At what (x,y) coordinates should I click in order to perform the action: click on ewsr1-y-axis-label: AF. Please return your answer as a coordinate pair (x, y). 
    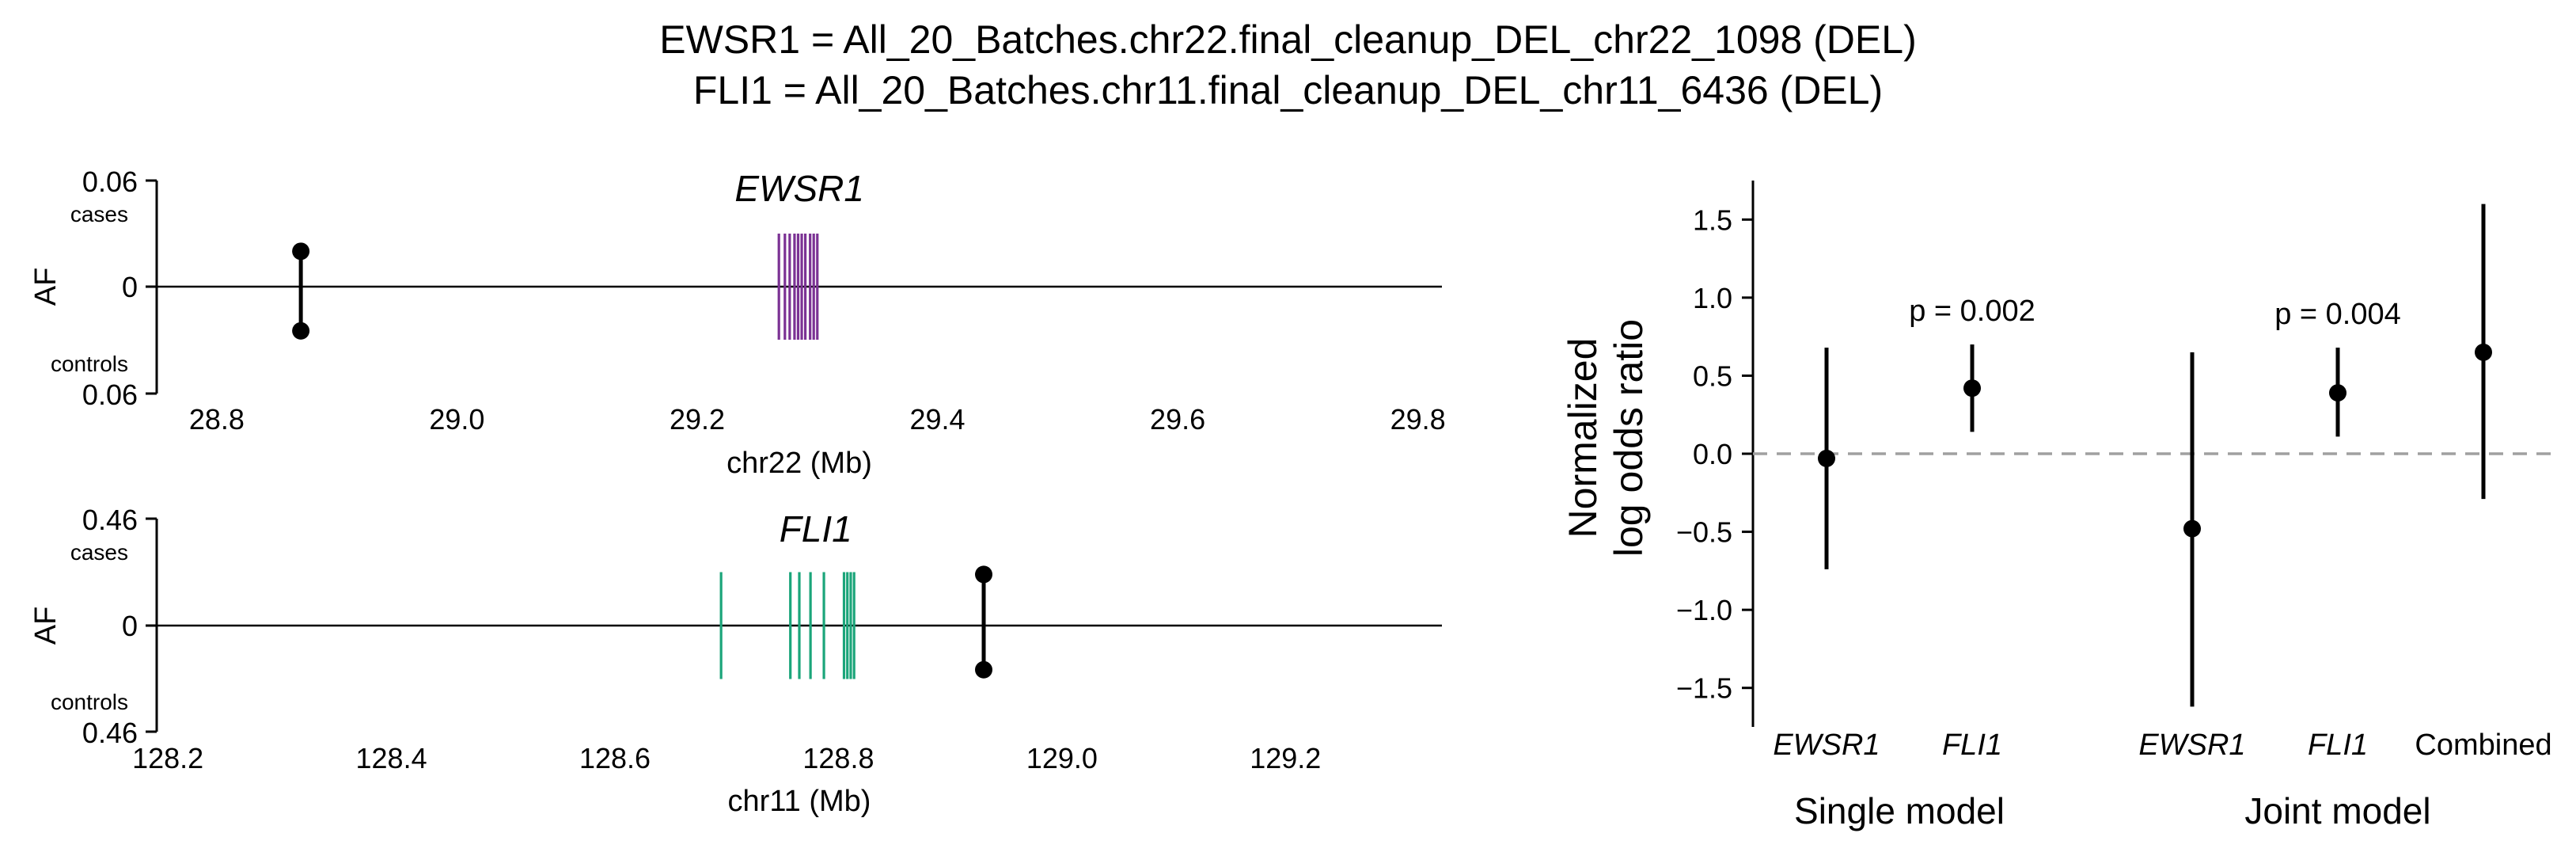
    Looking at the image, I should click on (46, 287).